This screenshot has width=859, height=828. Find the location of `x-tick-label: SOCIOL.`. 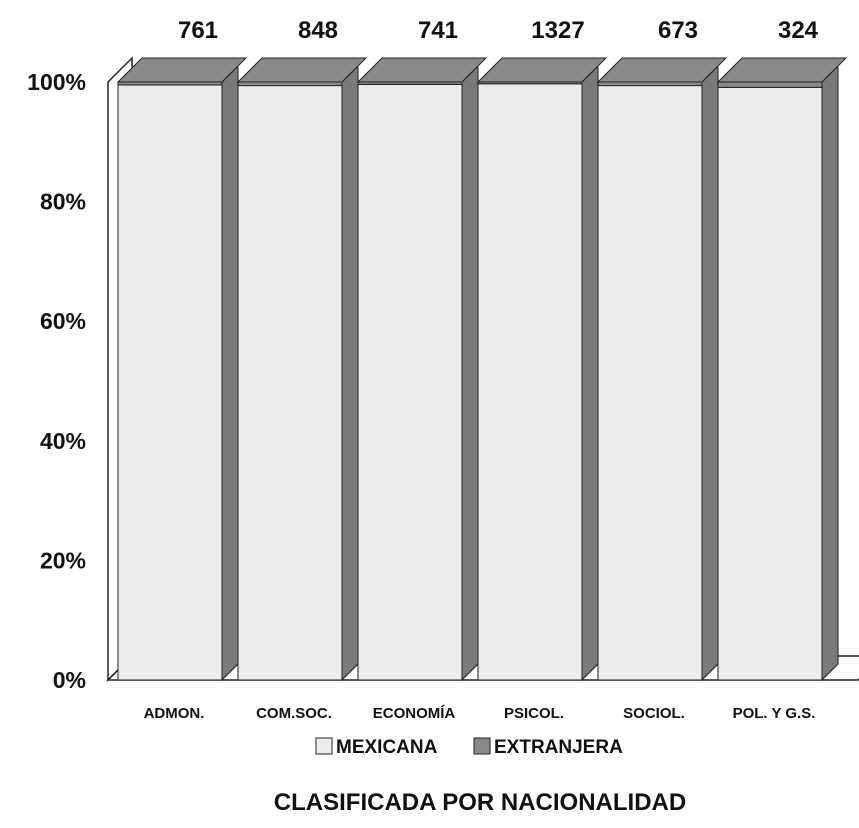

x-tick-label: SOCIOL. is located at coordinates (654, 713).